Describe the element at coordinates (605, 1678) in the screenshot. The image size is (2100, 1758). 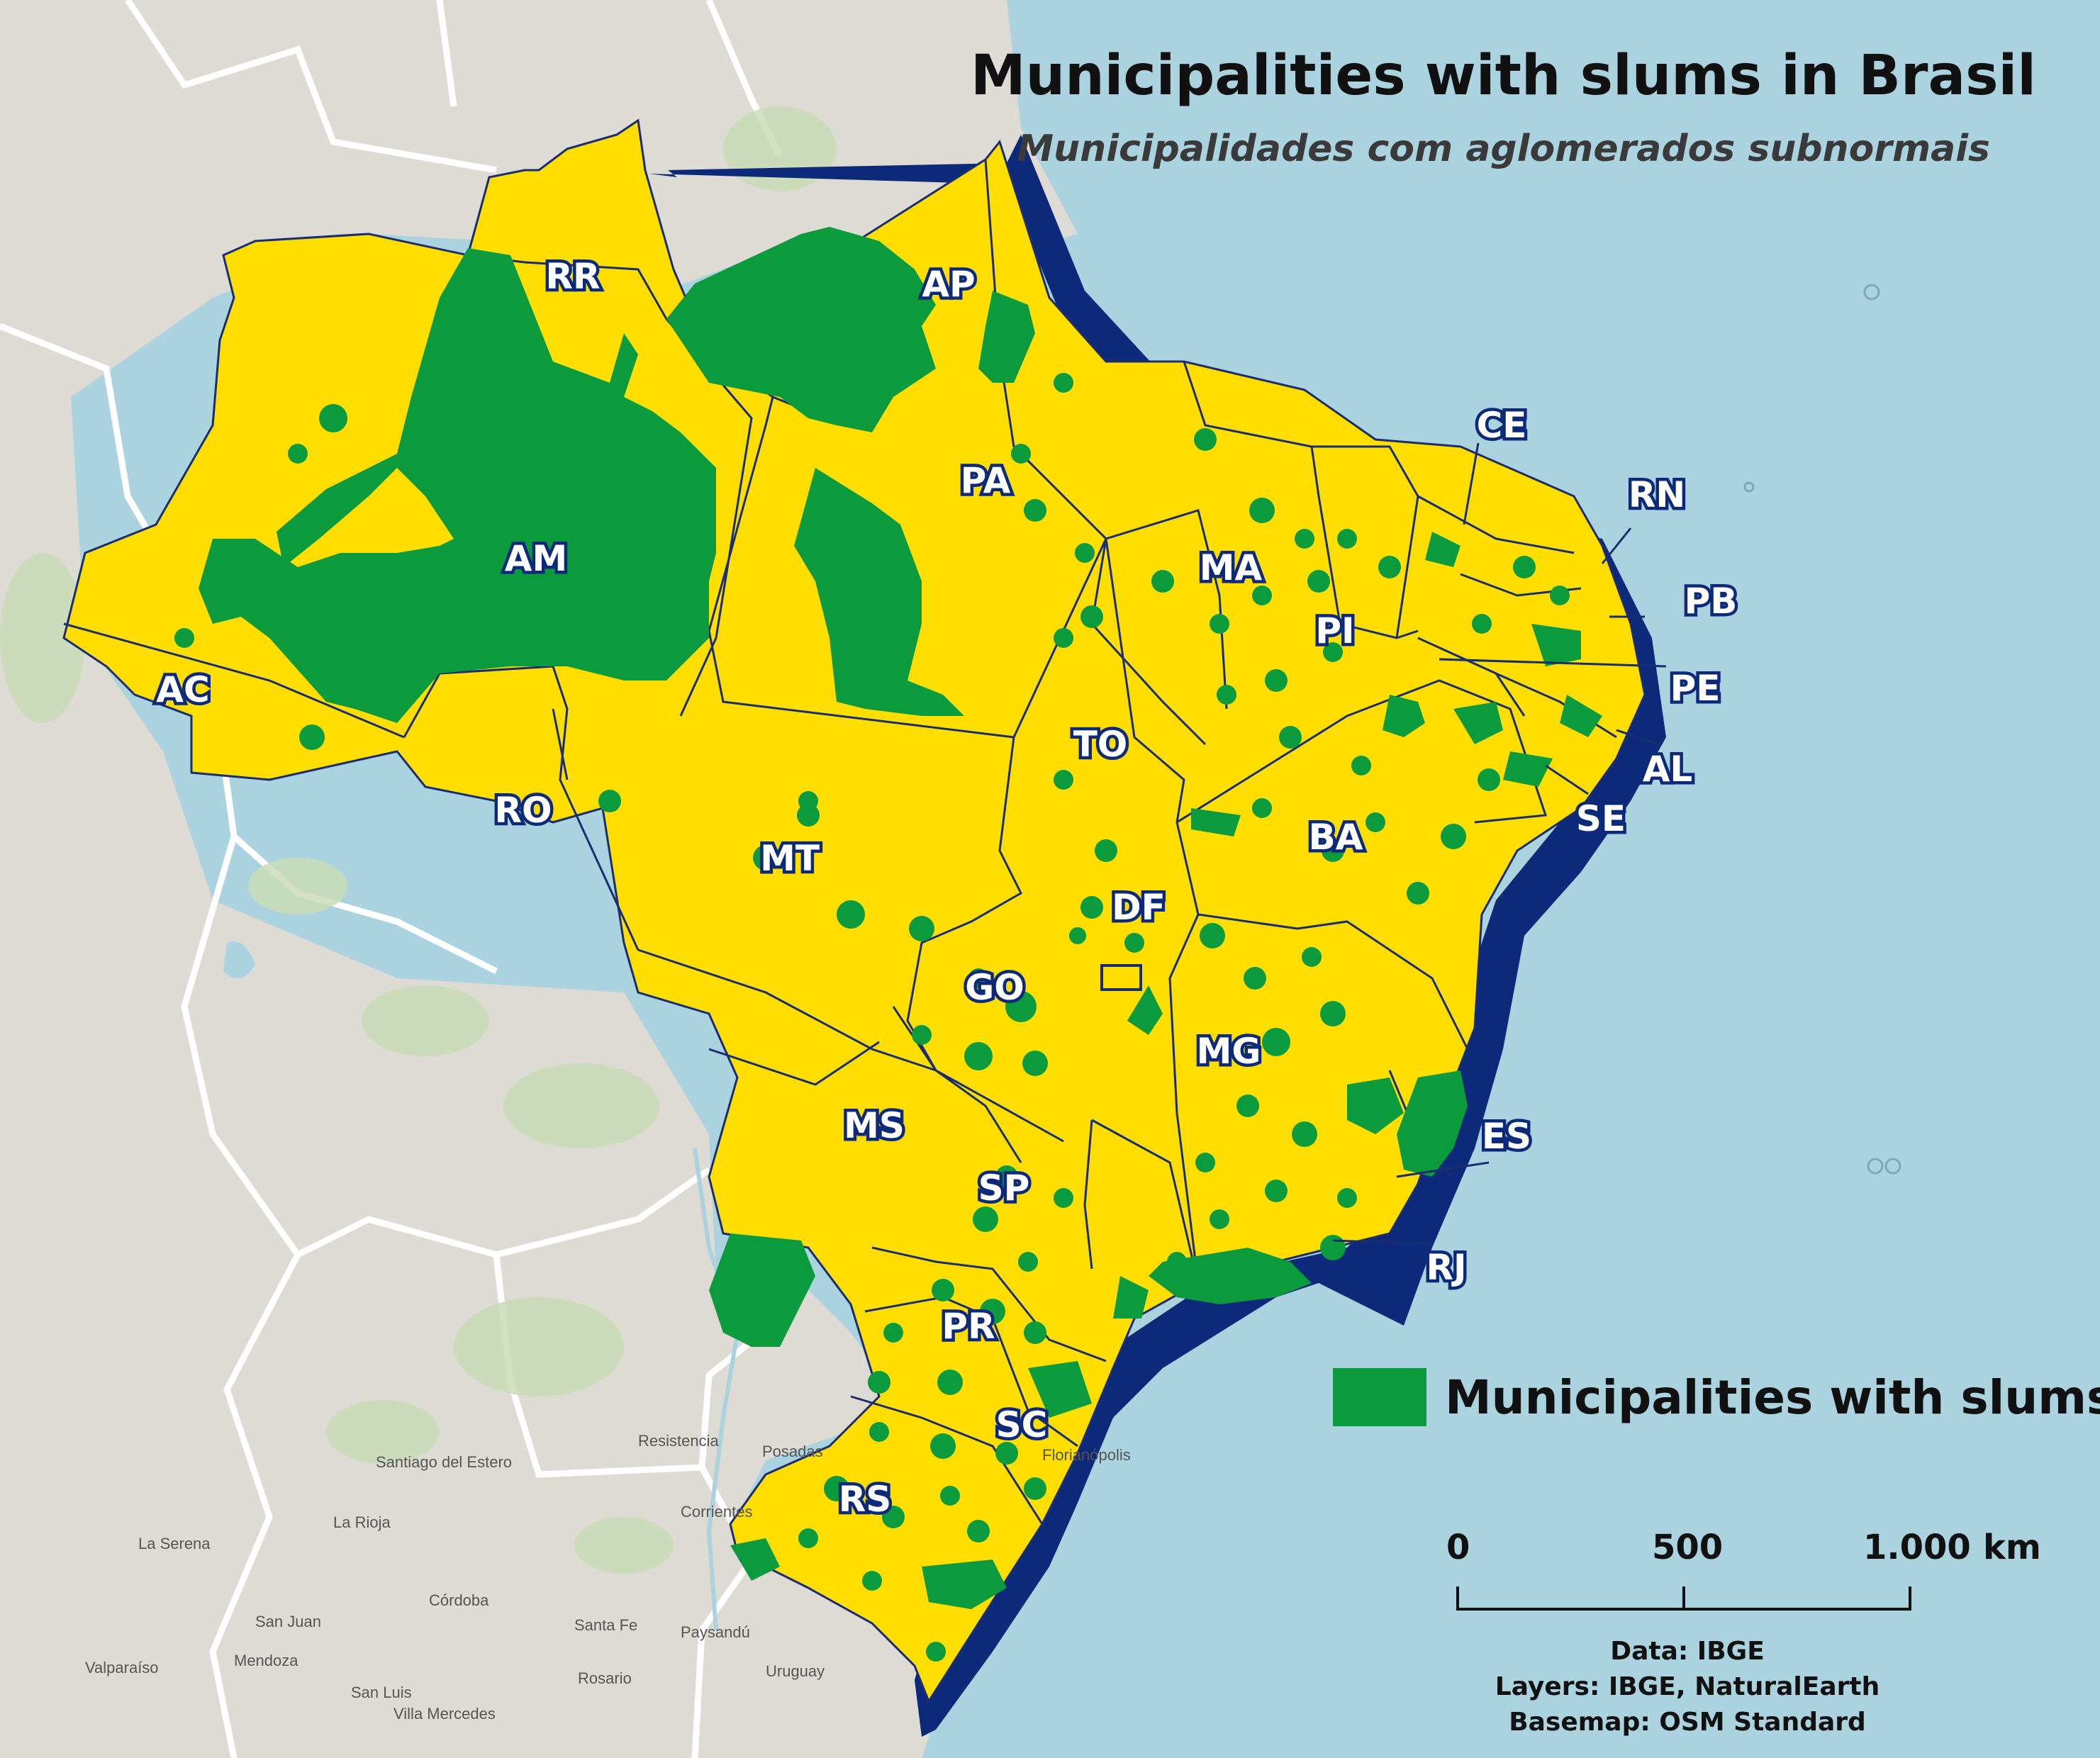
I see `place-label: Rosario` at that location.